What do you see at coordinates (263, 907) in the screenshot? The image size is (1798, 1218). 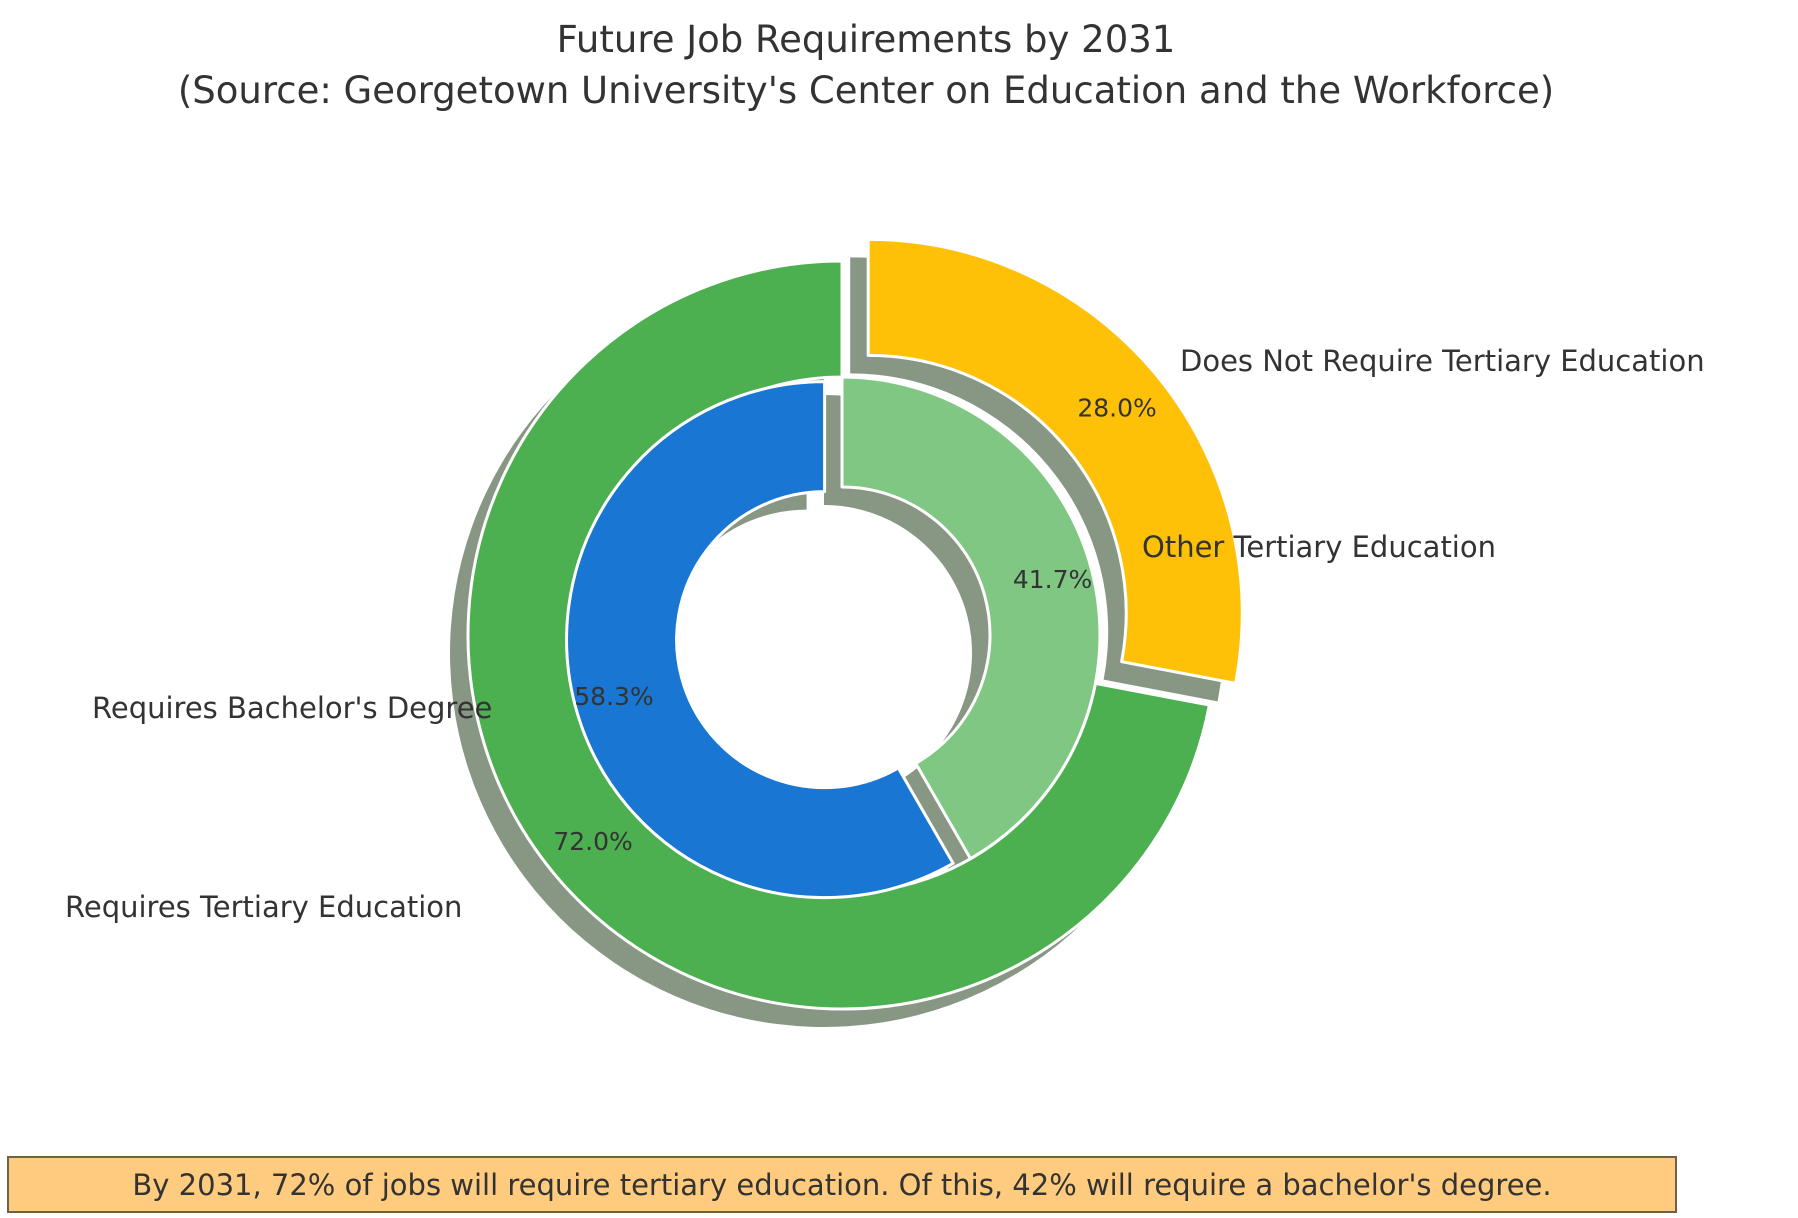 I see `outer-label-requires-tertiary-education: Requires Tertiary Education` at bounding box center [263, 907].